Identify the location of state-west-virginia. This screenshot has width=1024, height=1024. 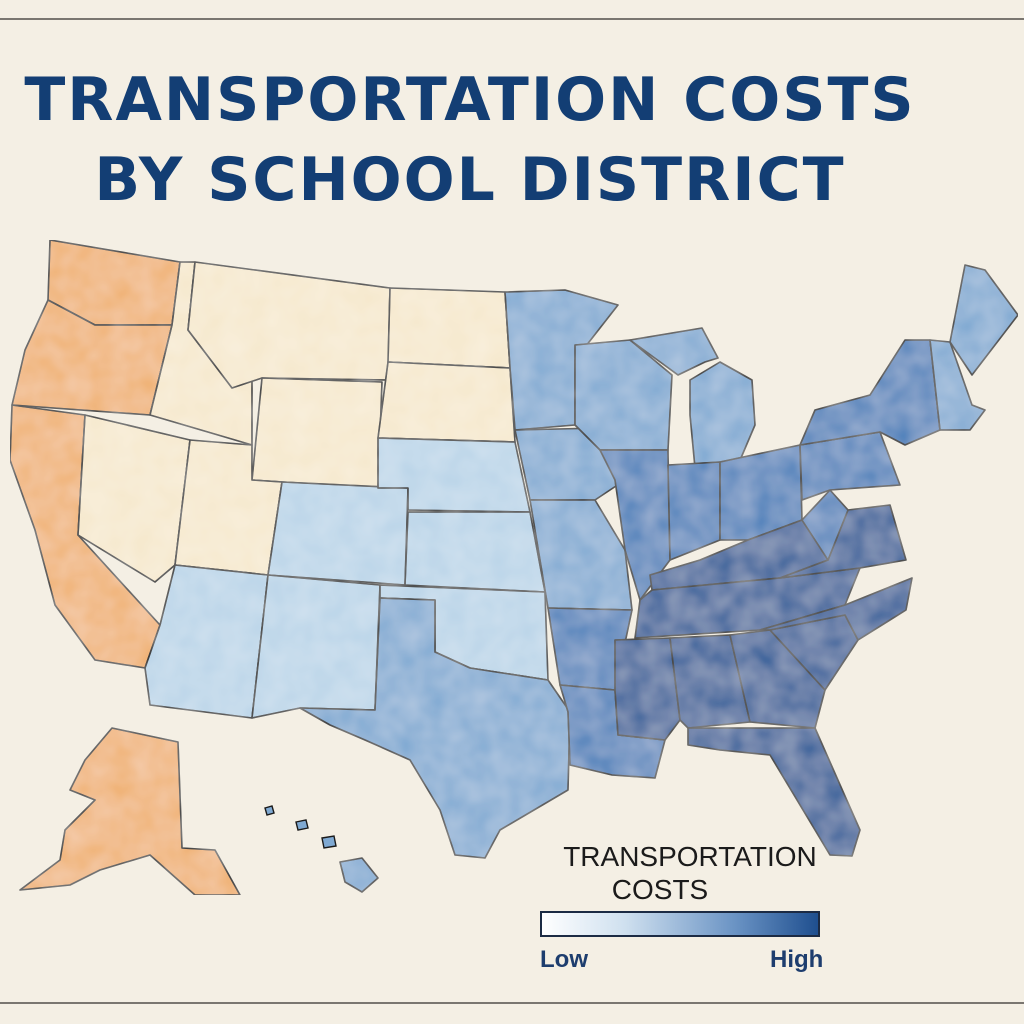
(825, 525).